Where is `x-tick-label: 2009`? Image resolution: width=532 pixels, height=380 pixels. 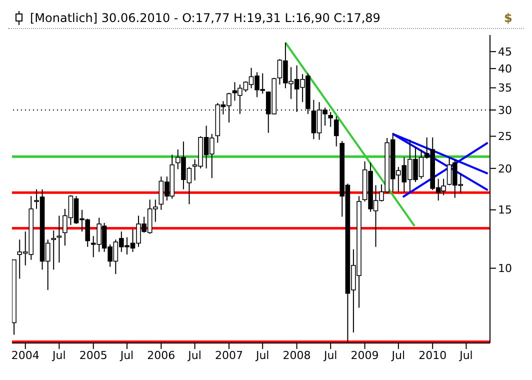 x-tick-label: 2009 is located at coordinates (364, 355).